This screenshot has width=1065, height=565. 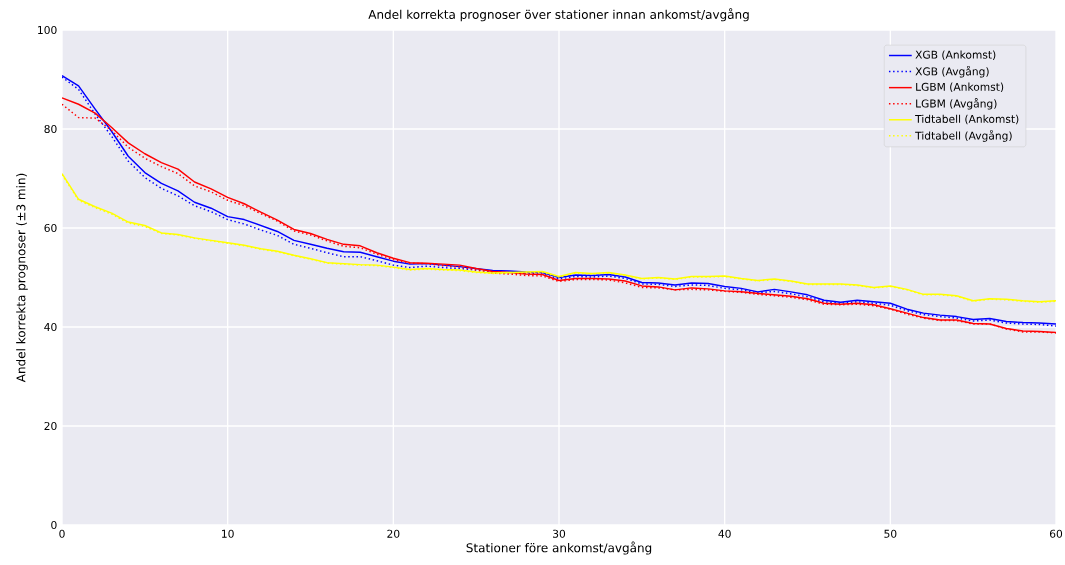 What do you see at coordinates (50, 129) in the screenshot?
I see `y-tick-label: 80` at bounding box center [50, 129].